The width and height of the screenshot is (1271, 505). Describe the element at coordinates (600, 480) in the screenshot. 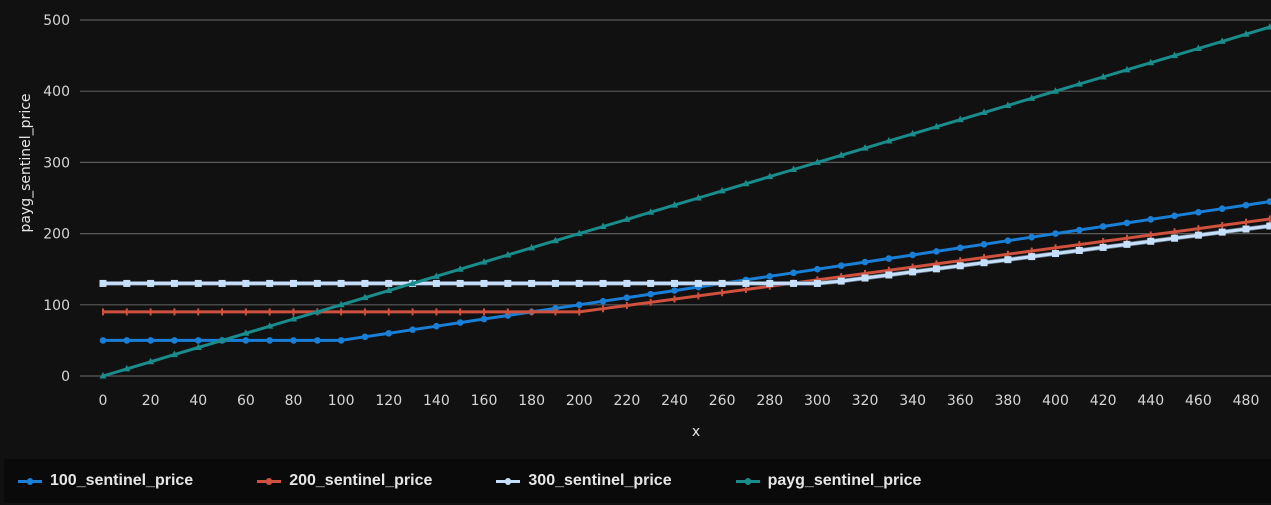

I see `legend-label: 300_sentinel_price` at that location.